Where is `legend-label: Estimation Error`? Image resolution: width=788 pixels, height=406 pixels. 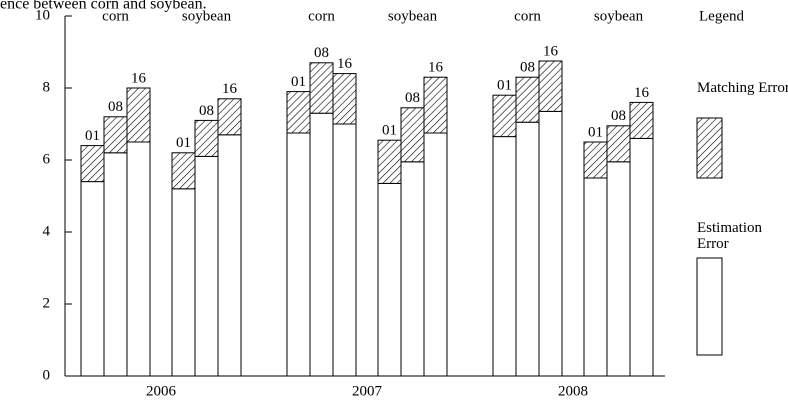 legend-label: Estimation Error is located at coordinates (729, 236).